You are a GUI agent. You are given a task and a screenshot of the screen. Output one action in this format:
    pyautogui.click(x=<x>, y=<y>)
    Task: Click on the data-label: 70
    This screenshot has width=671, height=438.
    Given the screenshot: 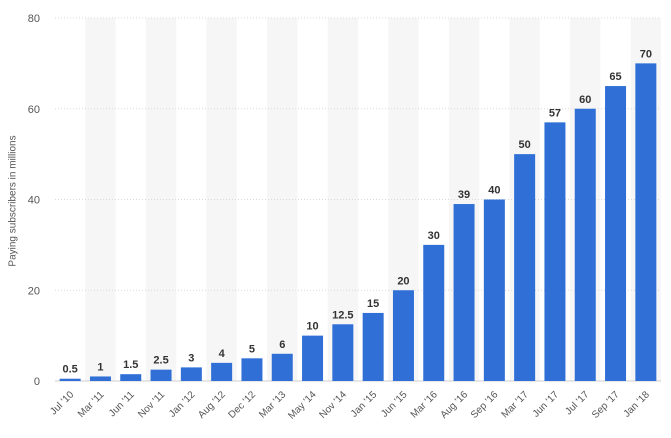 What is the action you would take?
    pyautogui.click(x=646, y=54)
    